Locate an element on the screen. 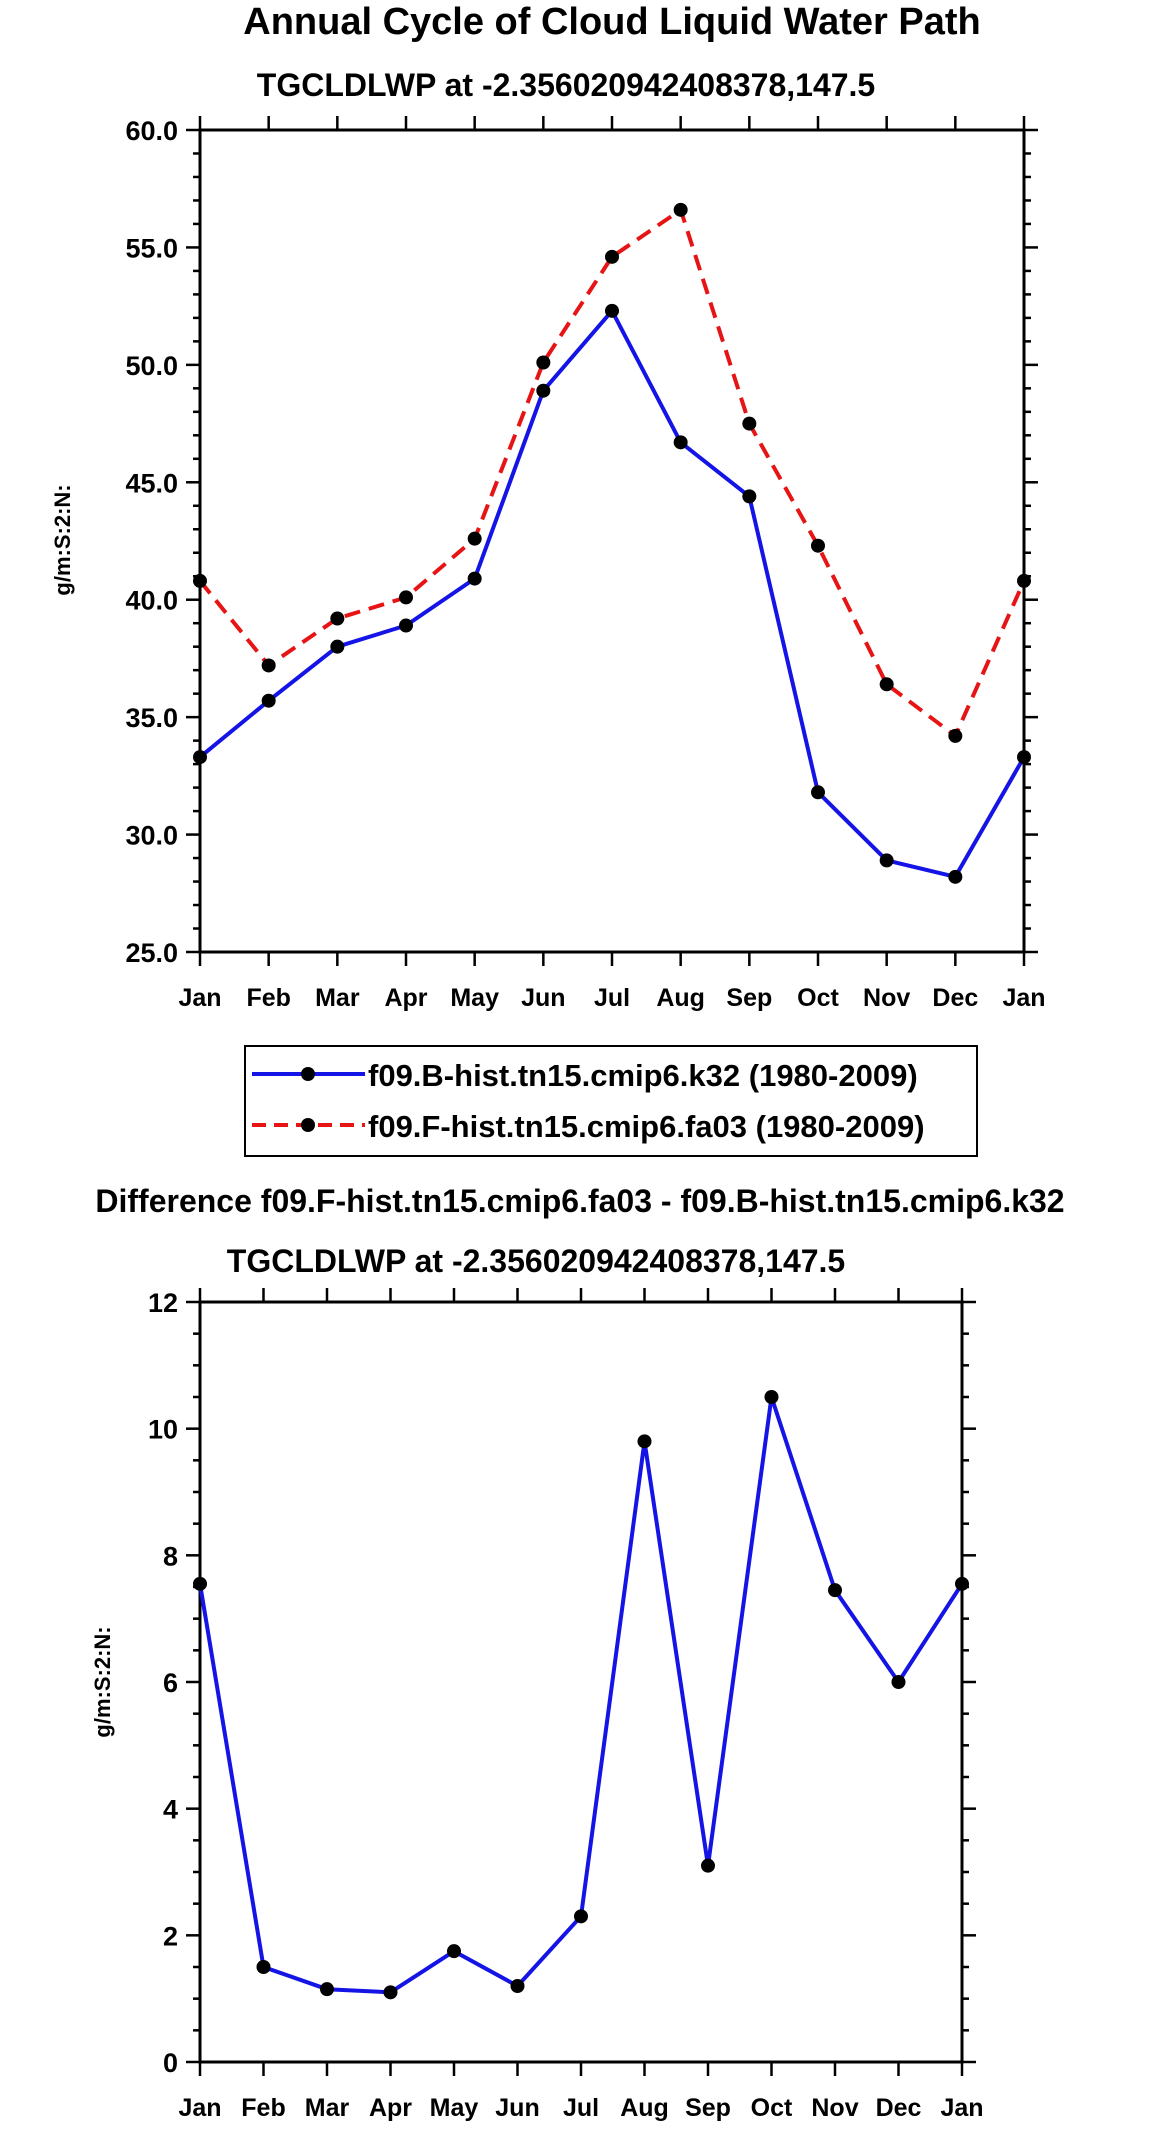  chart1-xtick-label: Dec is located at coordinates (955, 998).